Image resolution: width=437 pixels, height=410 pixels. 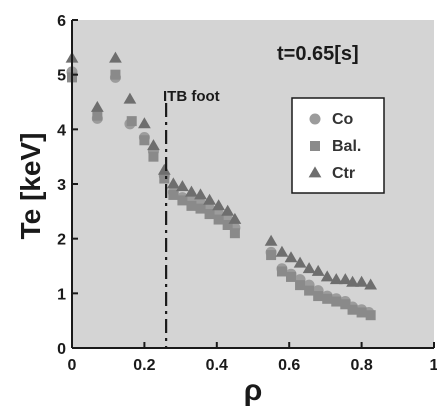 I want to click on legend-label-co: Co, so click(x=343, y=119).